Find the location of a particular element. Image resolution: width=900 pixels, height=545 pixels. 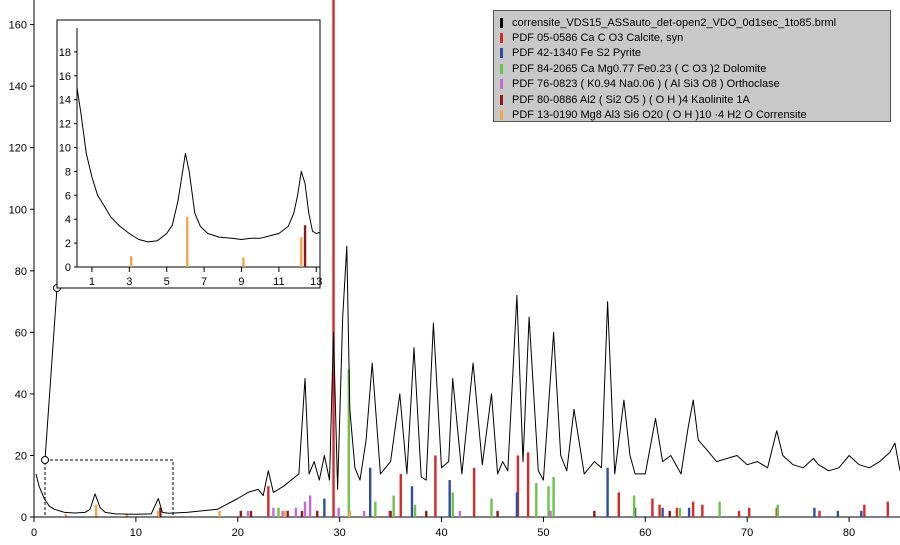

x-tick-label-70: 70 is located at coordinates (747, 533).